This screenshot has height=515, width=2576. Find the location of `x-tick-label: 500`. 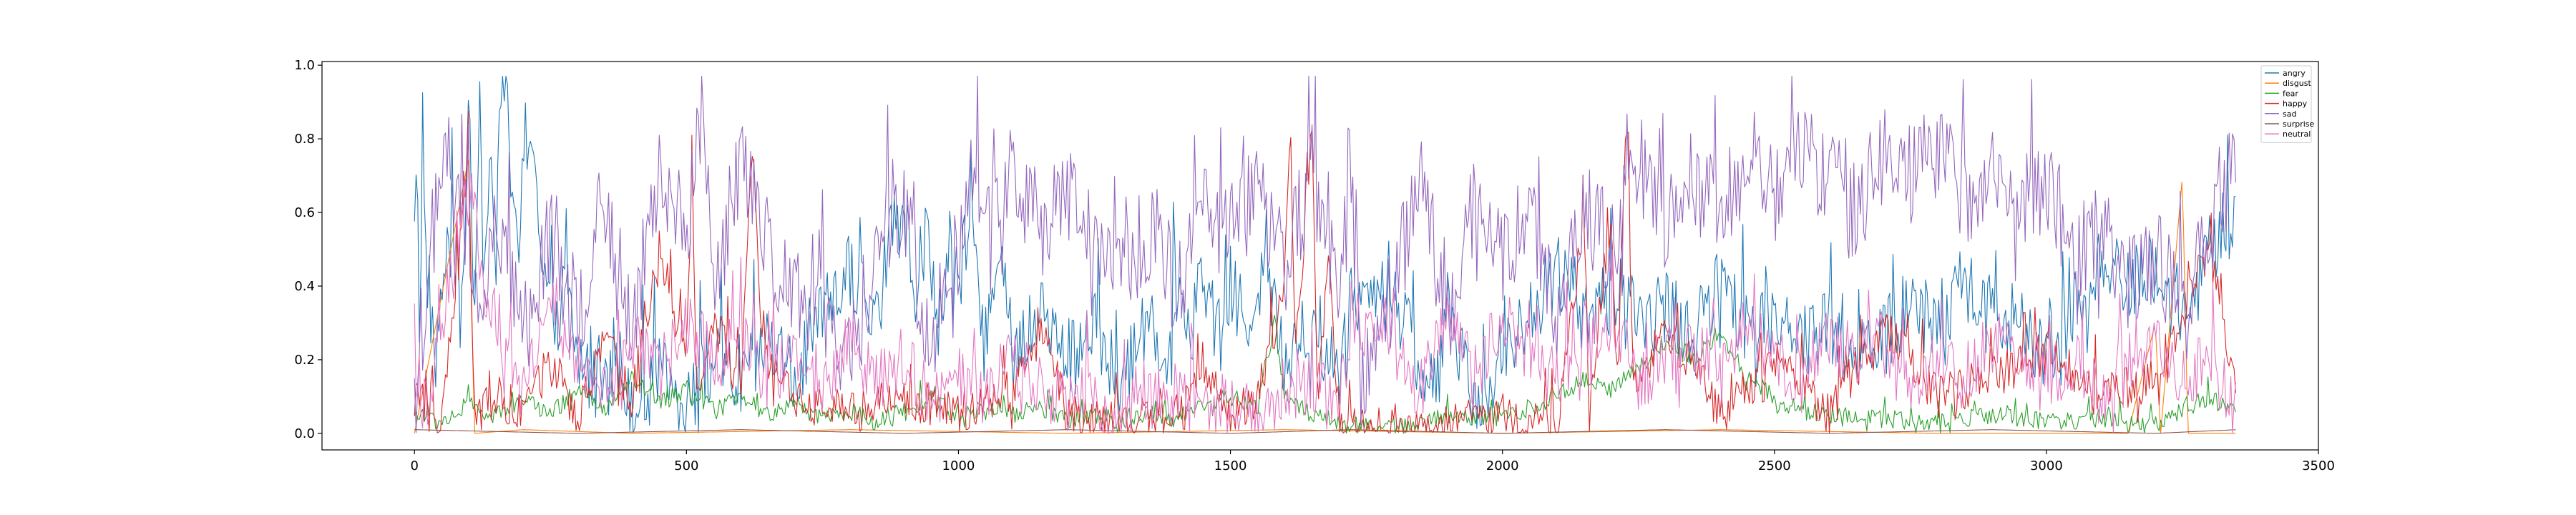

x-tick-label: 500 is located at coordinates (686, 466).